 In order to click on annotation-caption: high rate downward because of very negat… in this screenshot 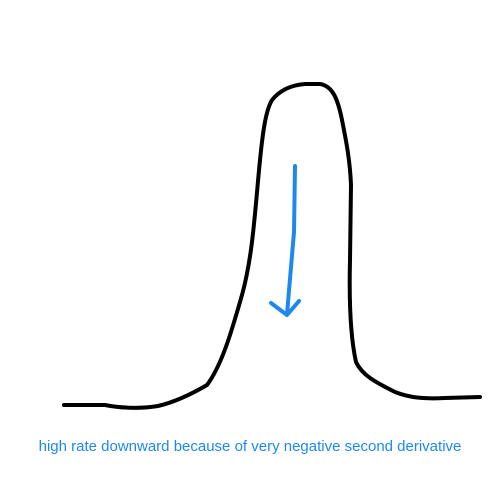, I will do `click(250, 446)`.